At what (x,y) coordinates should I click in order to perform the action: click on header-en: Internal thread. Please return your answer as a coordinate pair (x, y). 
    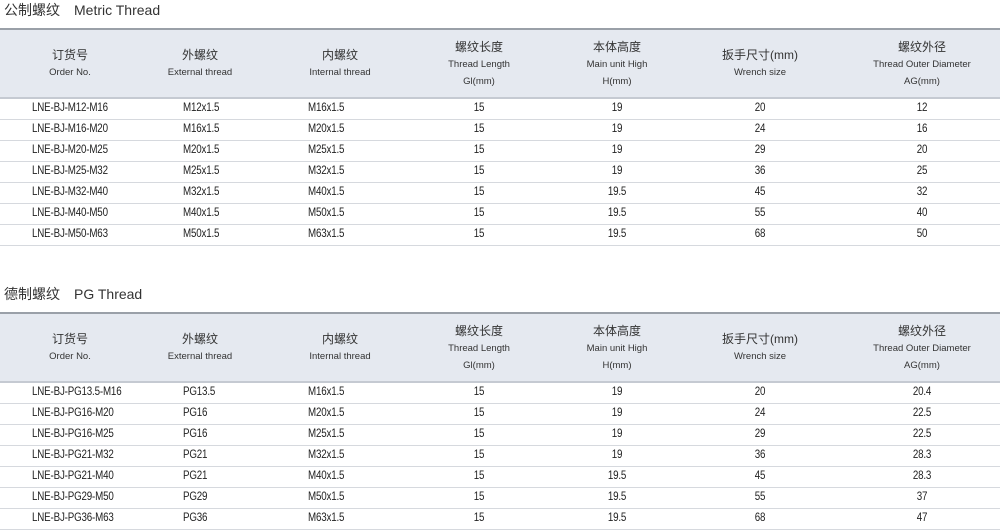
    Looking at the image, I should click on (340, 72).